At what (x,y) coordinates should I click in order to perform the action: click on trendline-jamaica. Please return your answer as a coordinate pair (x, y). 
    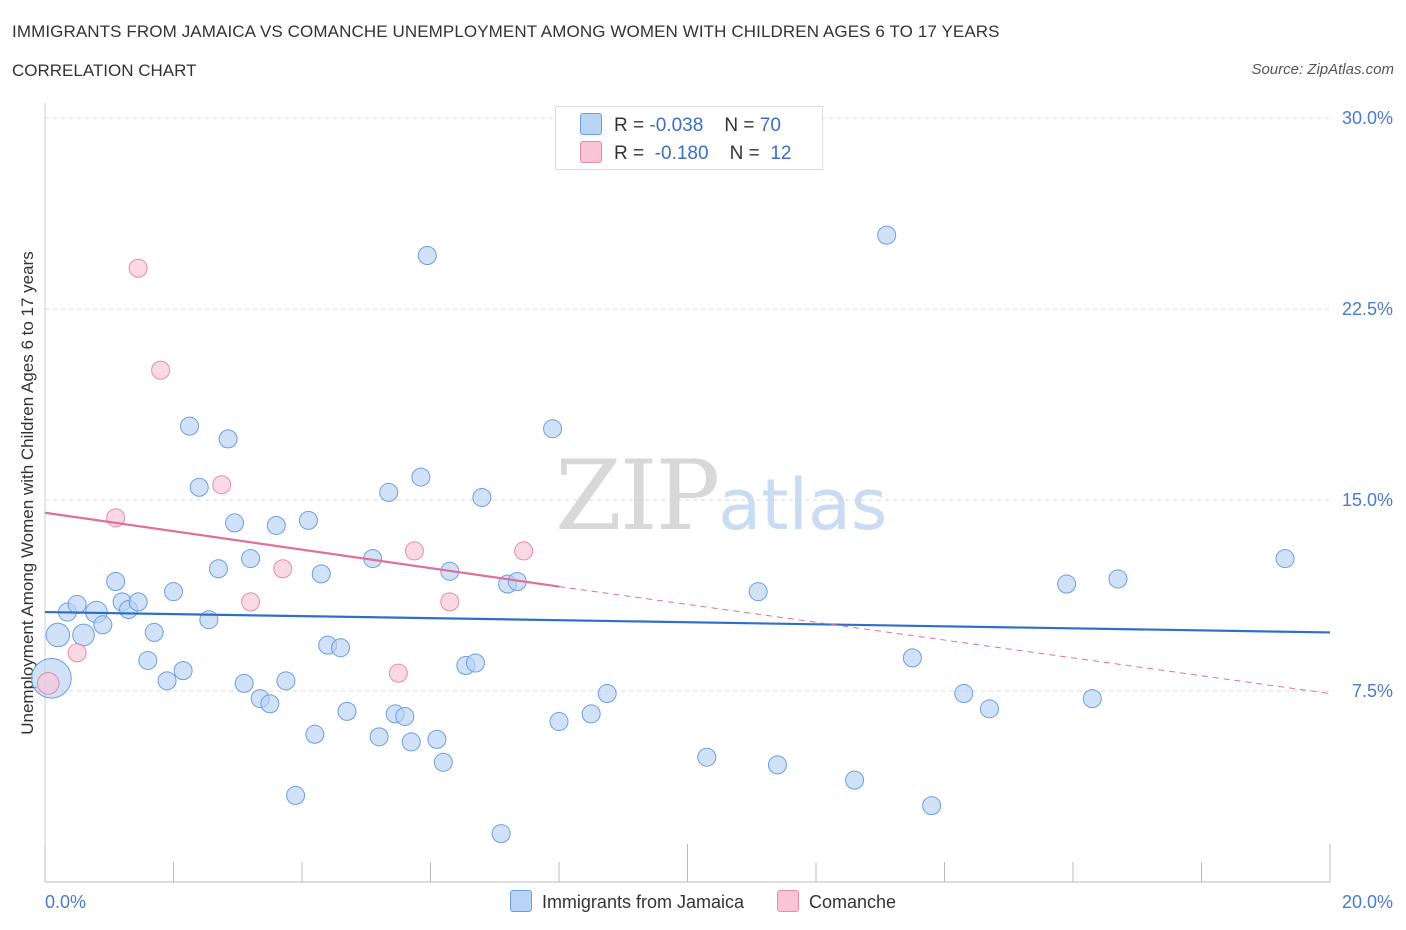
    Looking at the image, I should click on (687, 622).